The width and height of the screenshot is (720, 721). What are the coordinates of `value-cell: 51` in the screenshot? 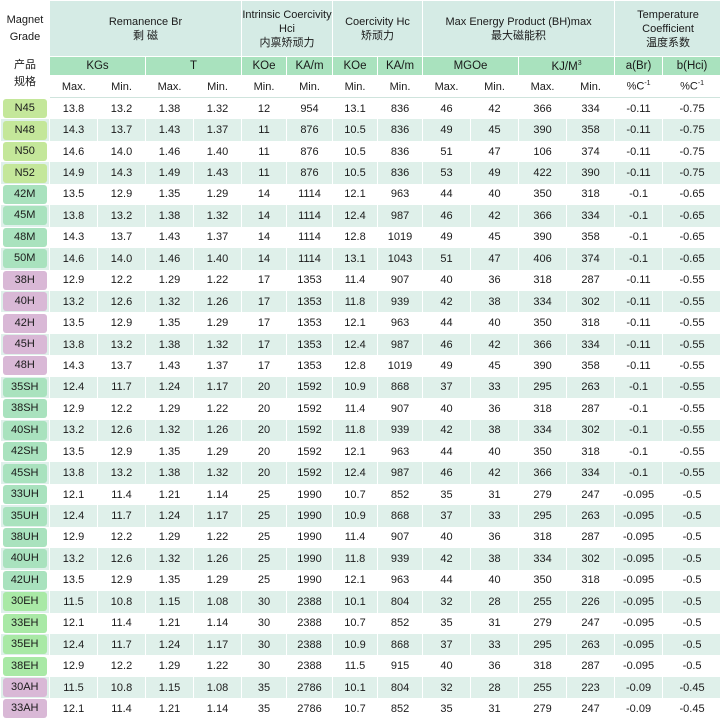 It's located at (447, 259).